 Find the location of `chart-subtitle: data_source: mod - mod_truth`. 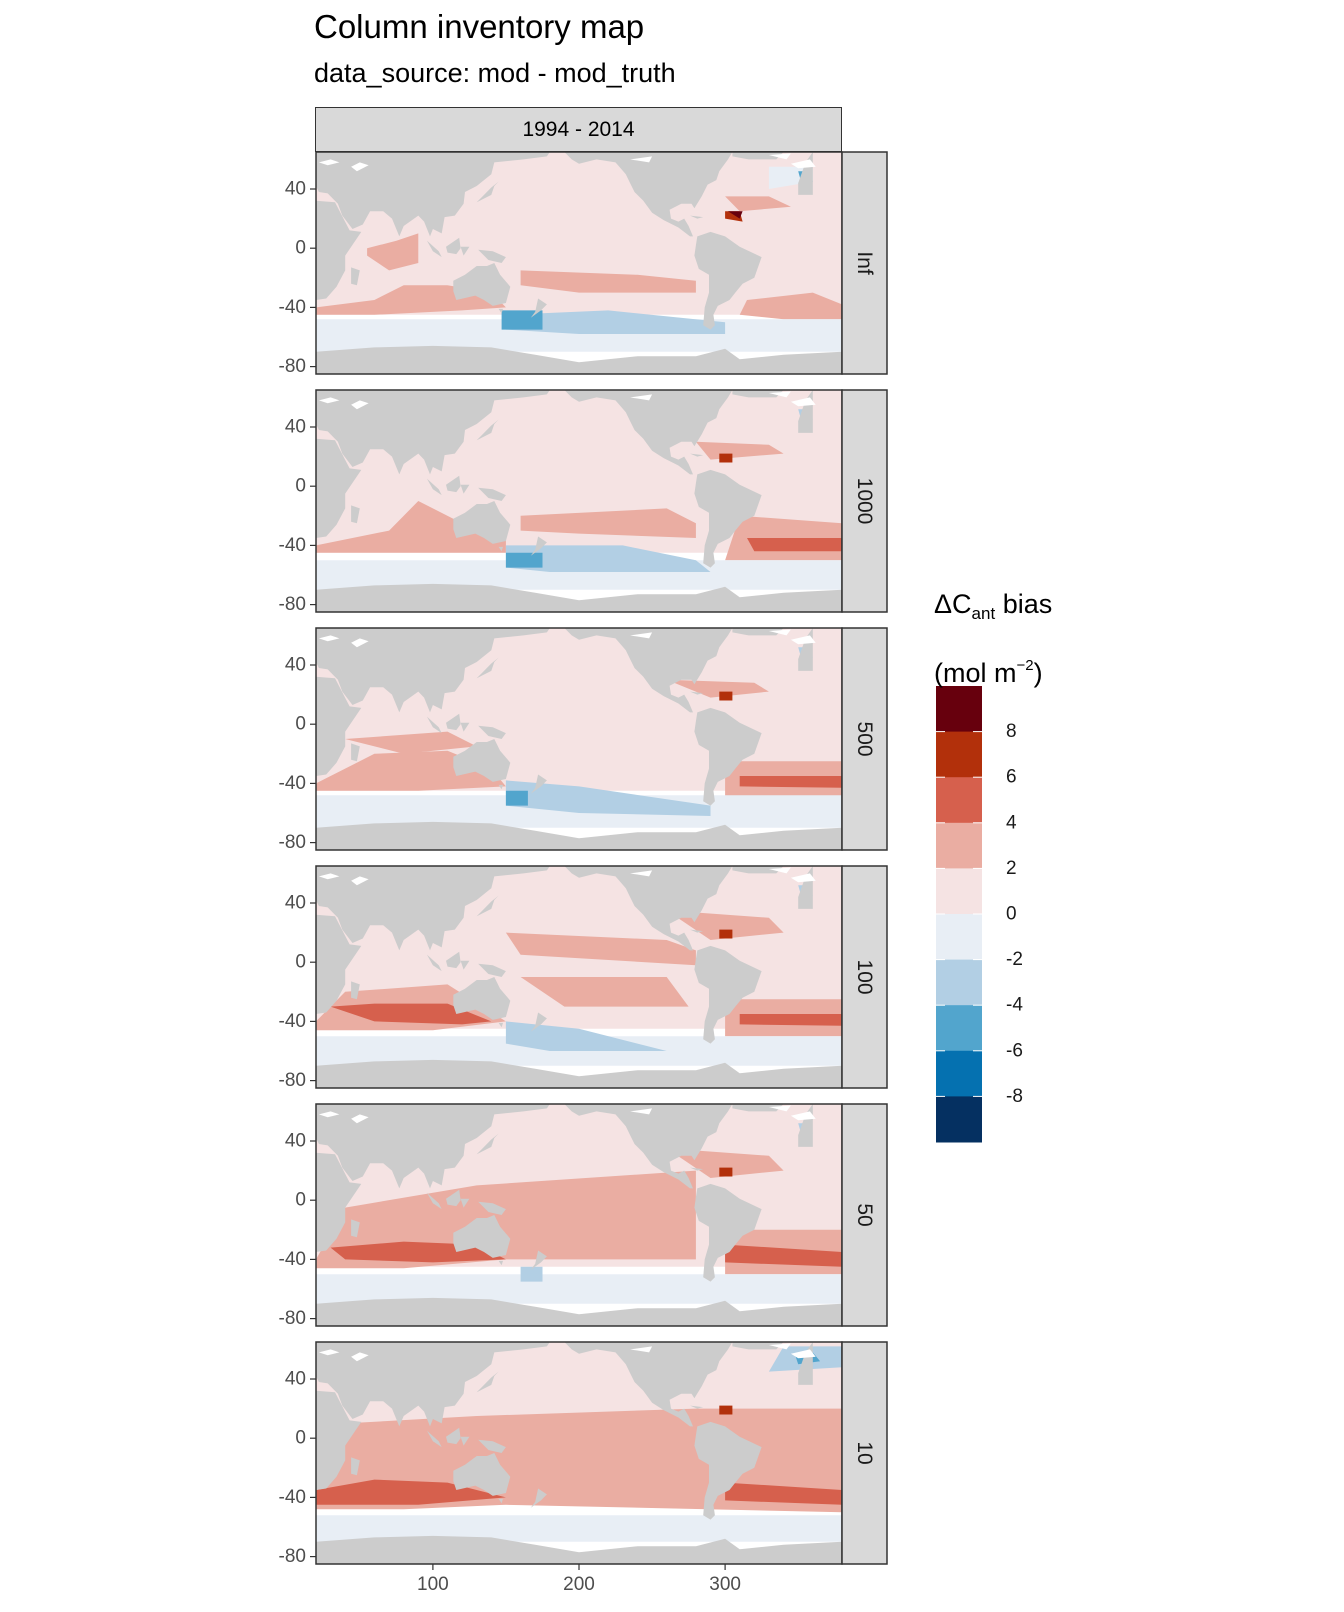

chart-subtitle: data_source: mod - mod_truth is located at coordinates (495, 73).